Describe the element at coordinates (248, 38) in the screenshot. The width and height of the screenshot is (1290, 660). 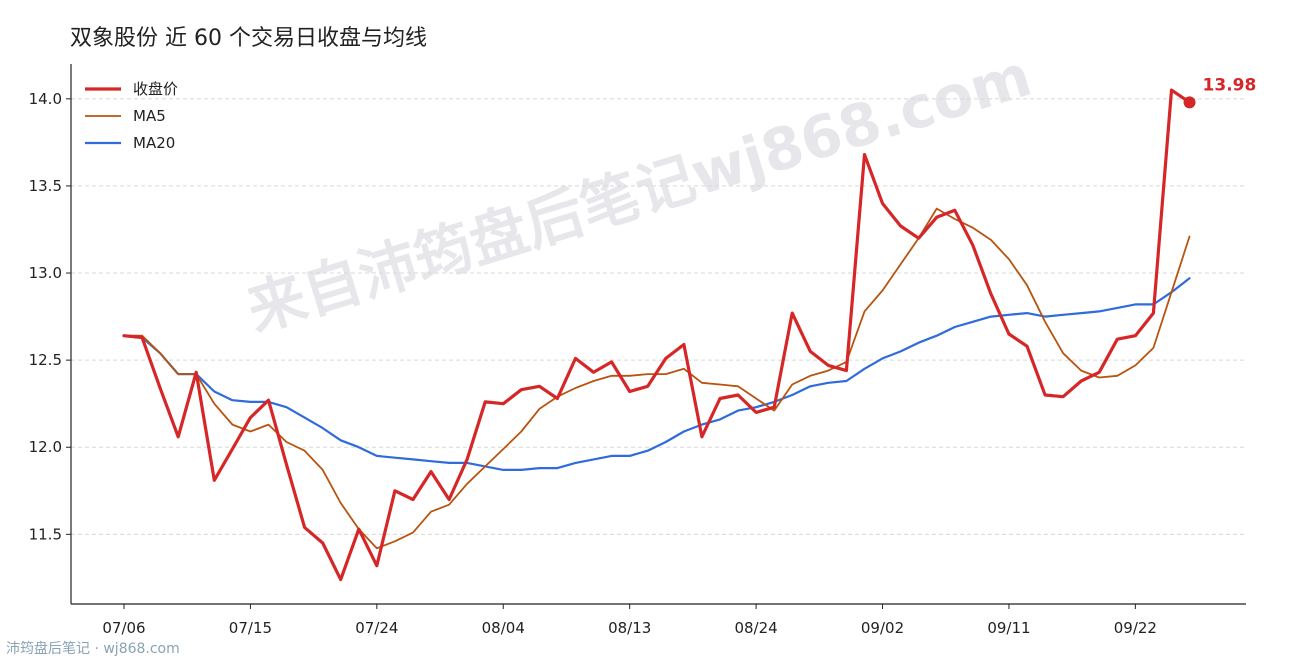
I see `chart-title: 双象股份 近 60 个交易日收盘与均线` at that location.